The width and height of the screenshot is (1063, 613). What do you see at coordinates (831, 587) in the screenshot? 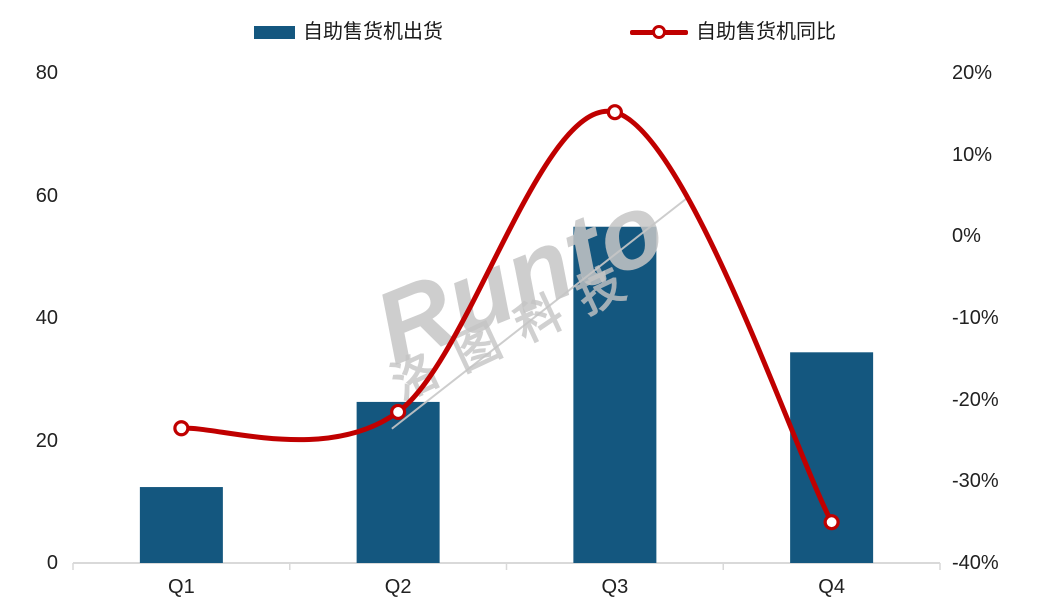
I see `category-label-Q4: Q4` at bounding box center [831, 587].